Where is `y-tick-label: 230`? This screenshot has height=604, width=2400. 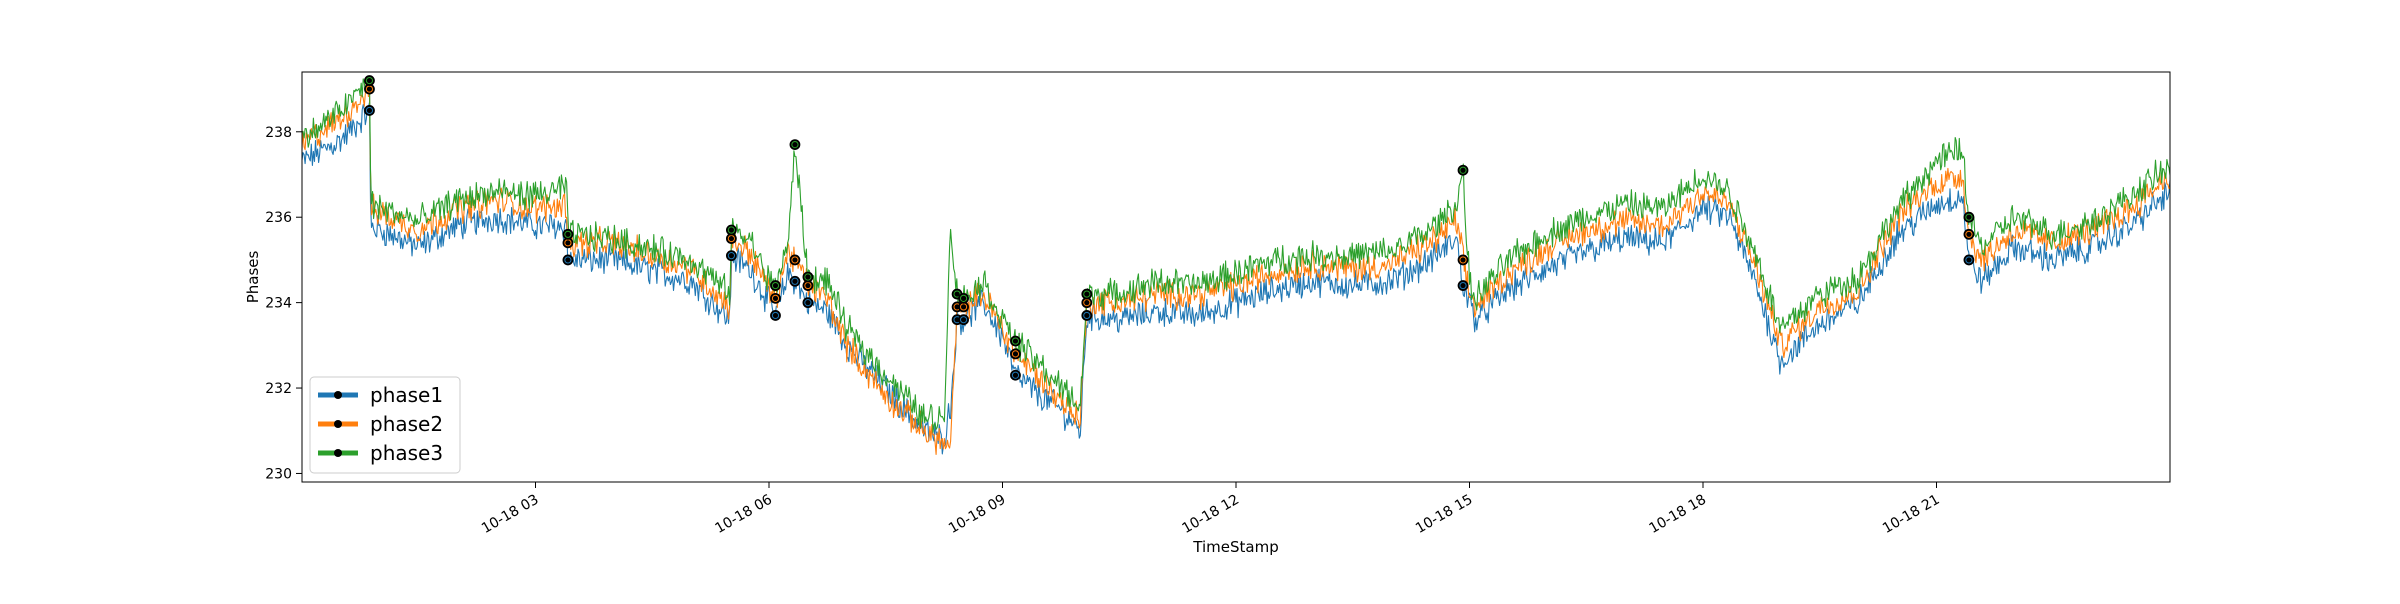
y-tick-label: 230 is located at coordinates (278, 474).